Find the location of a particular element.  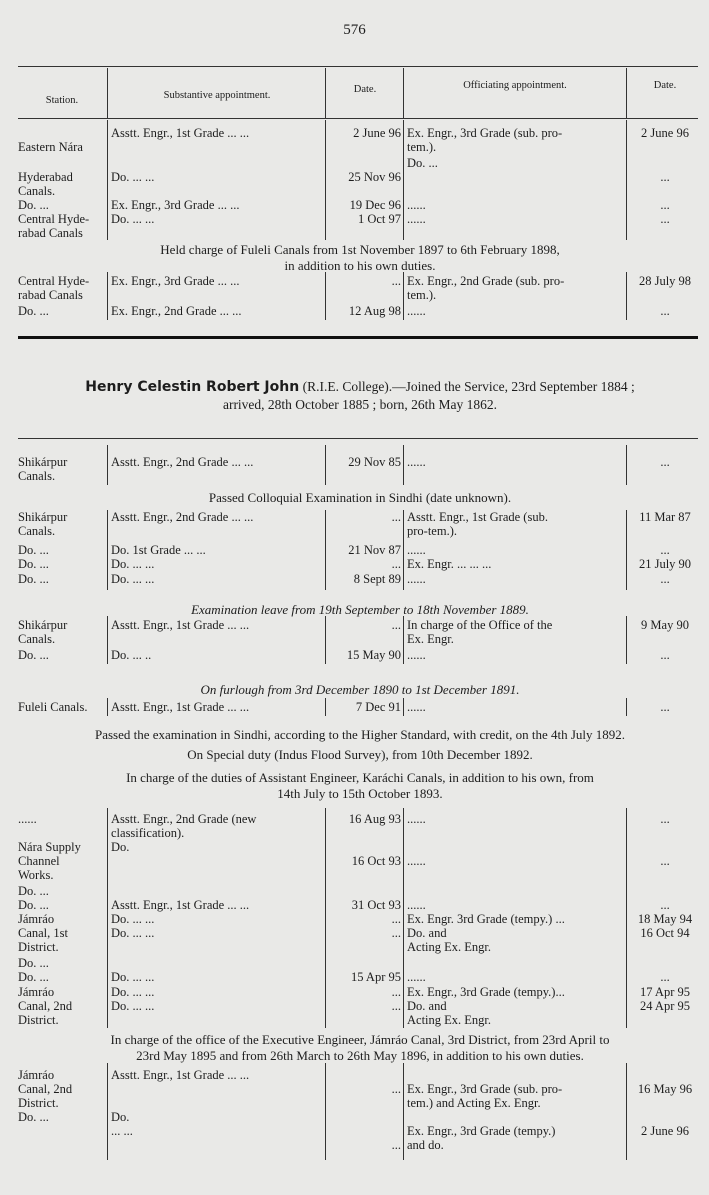

officiating-date-cell: 28 July 98 is located at coordinates (665, 281).